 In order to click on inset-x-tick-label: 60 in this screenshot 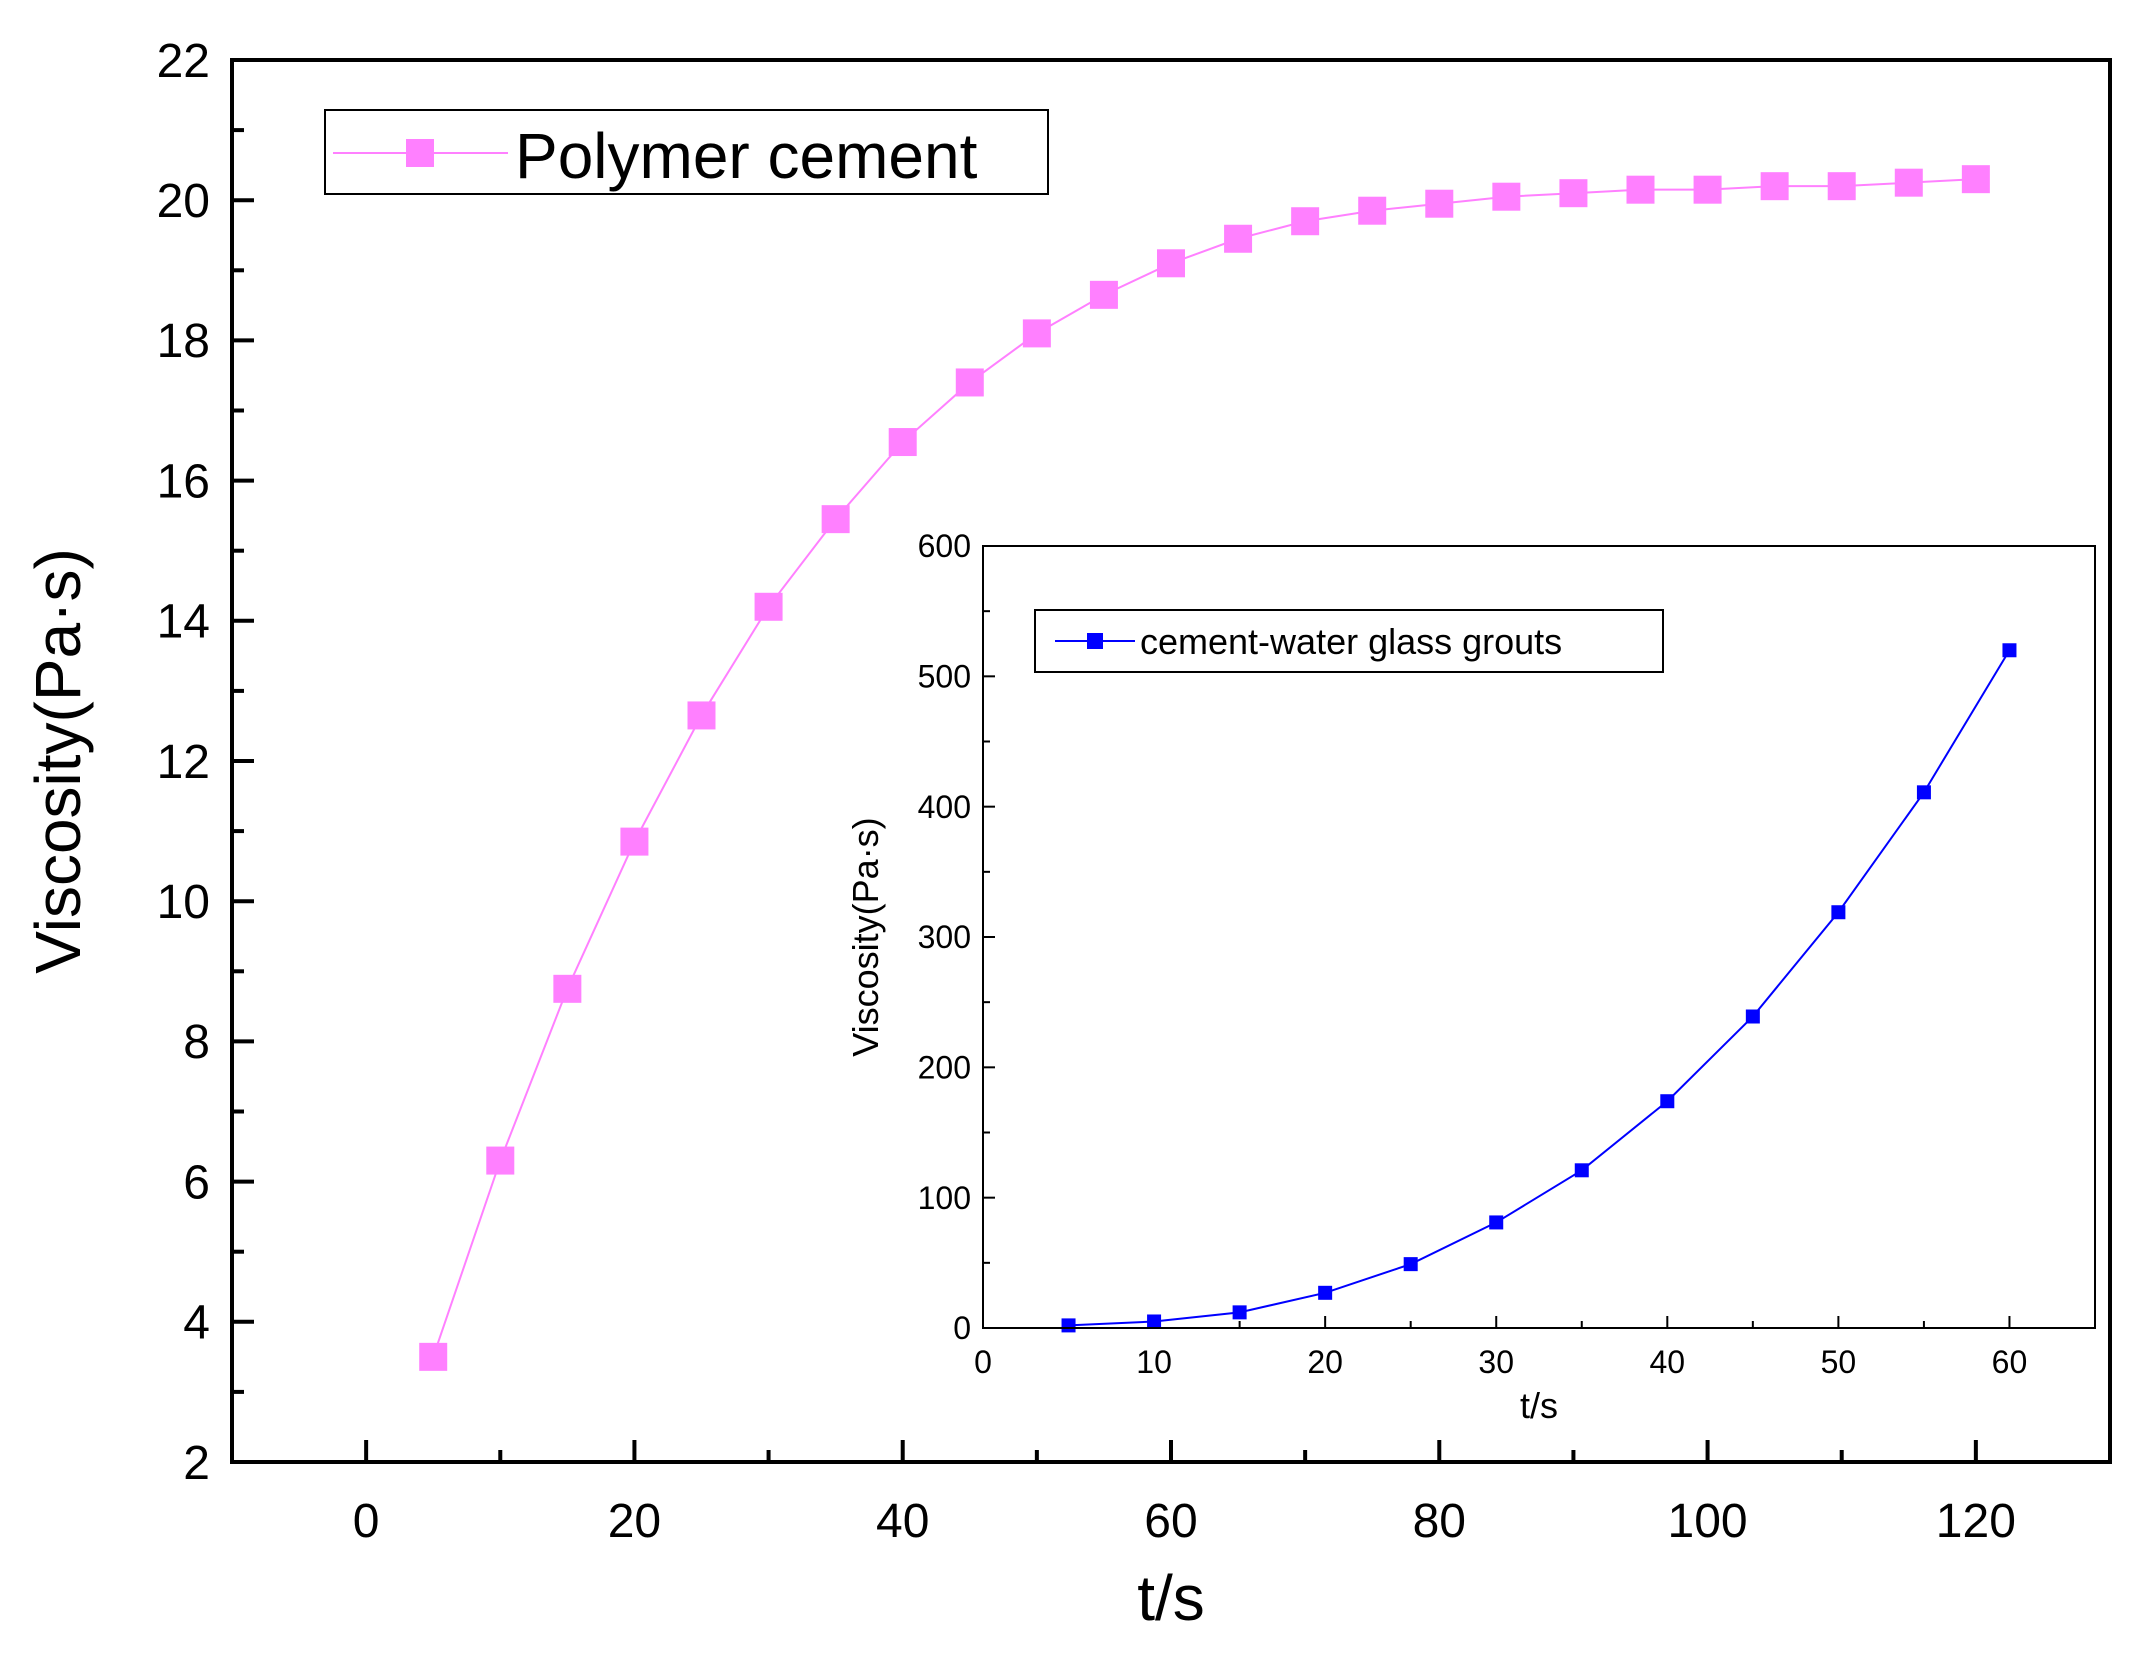, I will do `click(2010, 1362)`.